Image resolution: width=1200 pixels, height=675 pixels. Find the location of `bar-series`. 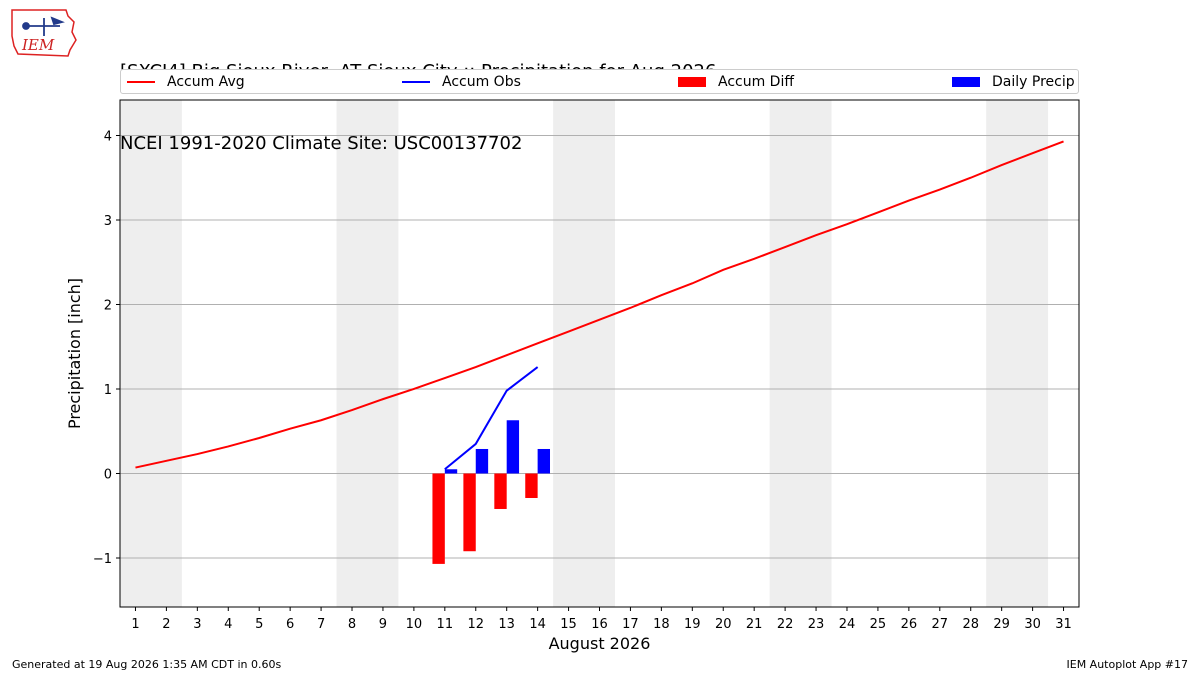

bar-series is located at coordinates (491, 492).